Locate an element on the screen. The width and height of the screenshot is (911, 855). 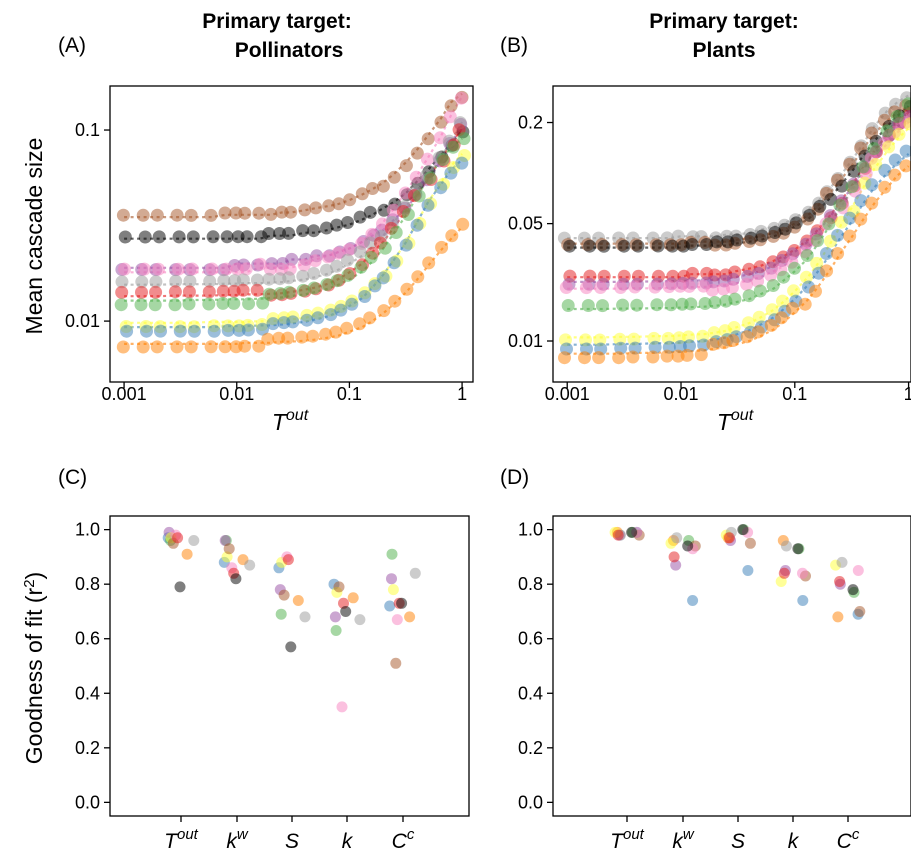
column-title-pollinators-line1: Primary target: is located at coordinates (276, 21).